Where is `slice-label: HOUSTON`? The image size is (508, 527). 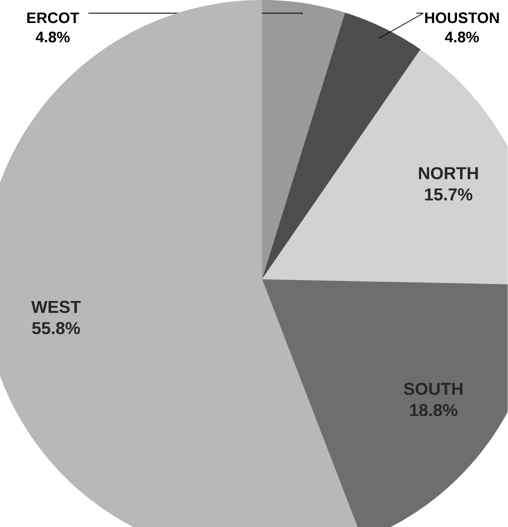
slice-label: HOUSTON is located at coordinates (462, 18).